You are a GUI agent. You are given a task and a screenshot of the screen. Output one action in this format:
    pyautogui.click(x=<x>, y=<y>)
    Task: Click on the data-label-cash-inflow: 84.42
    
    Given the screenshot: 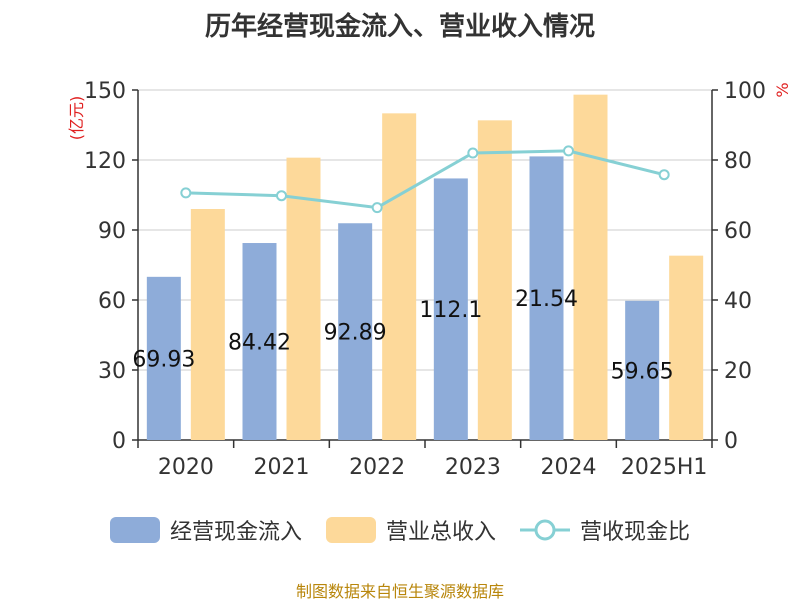 What is the action you would take?
    pyautogui.click(x=259, y=343)
    